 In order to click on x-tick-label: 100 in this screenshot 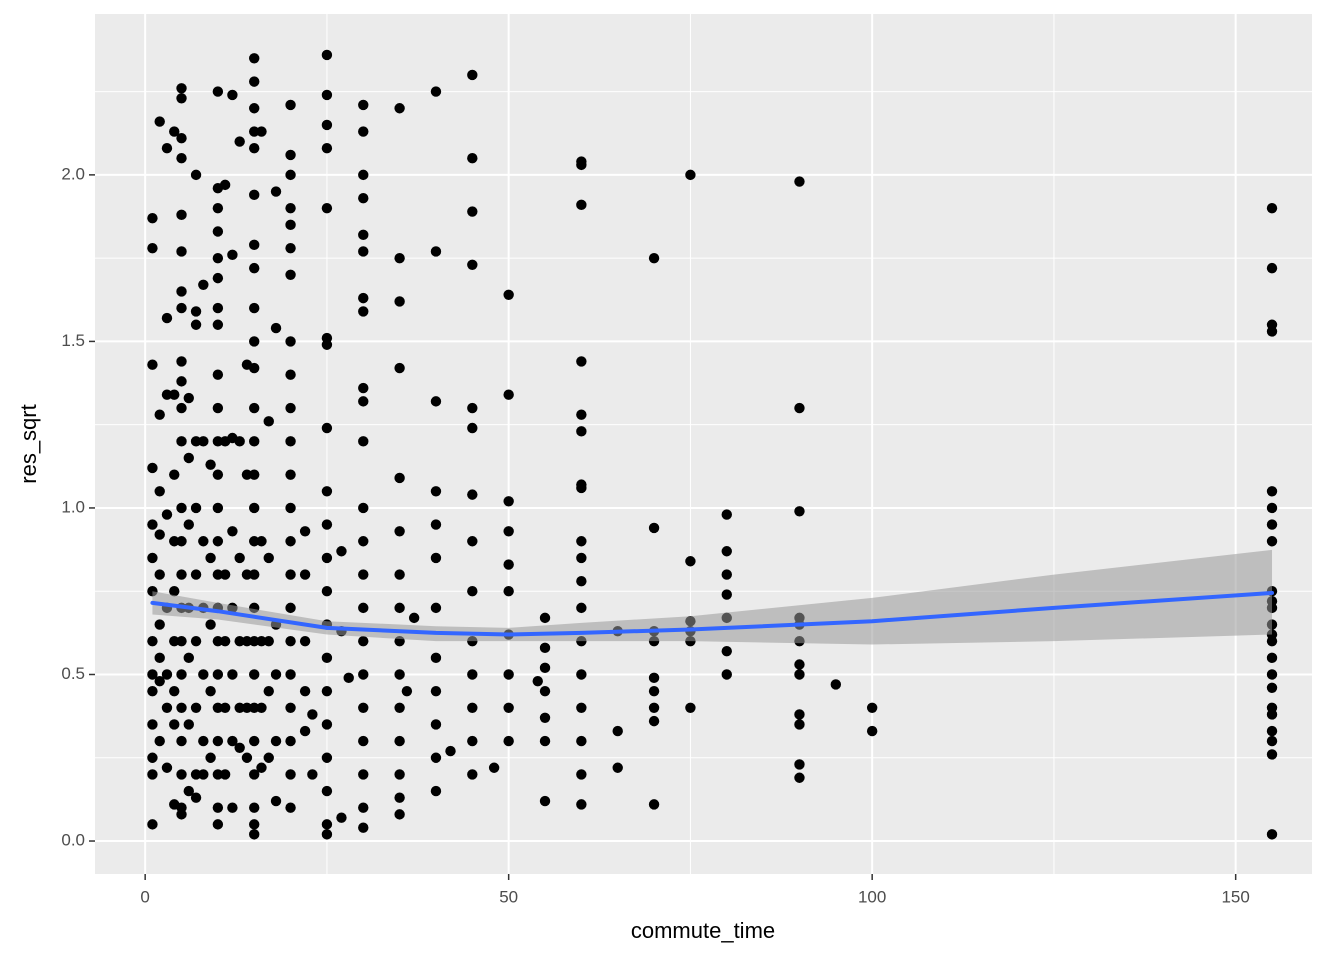, I will do `click(872, 896)`.